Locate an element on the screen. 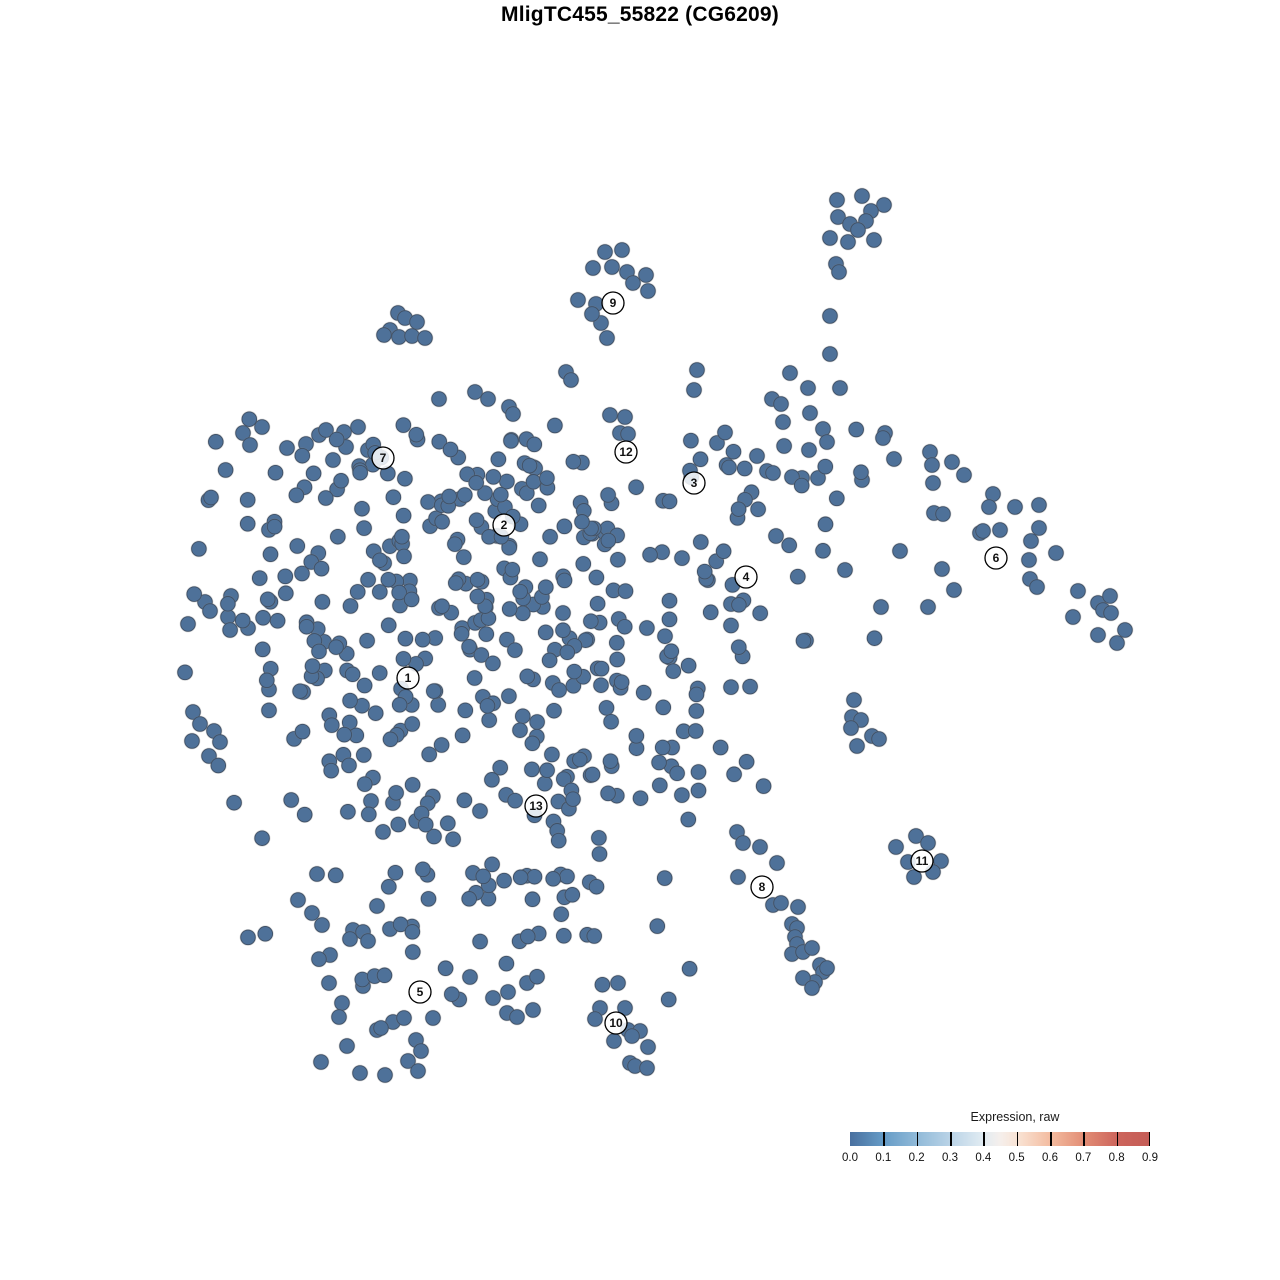 The image size is (1280, 1280). cluster-label-circle is located at coordinates (762, 887).